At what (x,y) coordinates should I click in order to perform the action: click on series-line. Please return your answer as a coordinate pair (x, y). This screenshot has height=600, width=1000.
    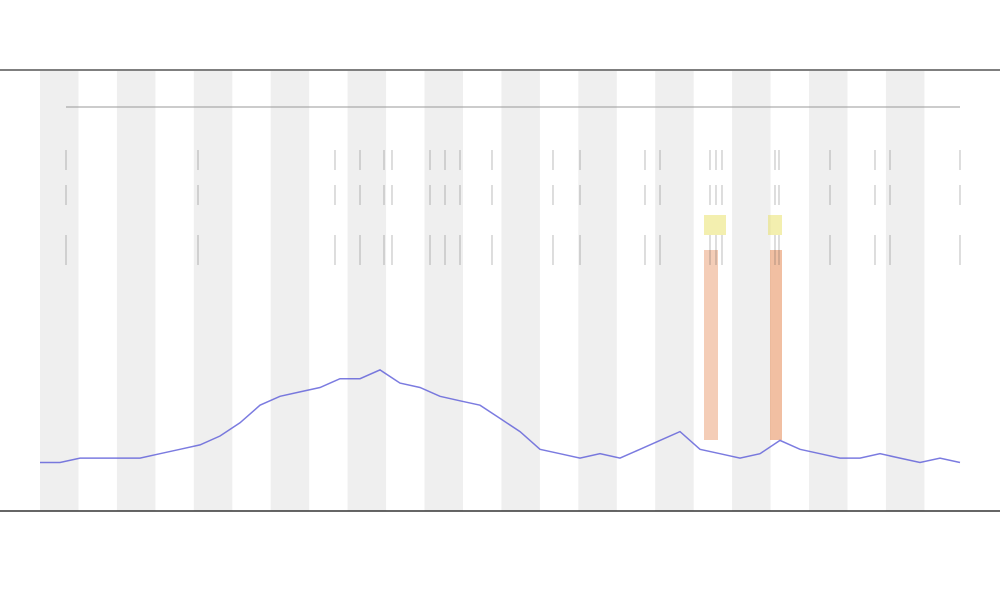
    Looking at the image, I should click on (500, 416).